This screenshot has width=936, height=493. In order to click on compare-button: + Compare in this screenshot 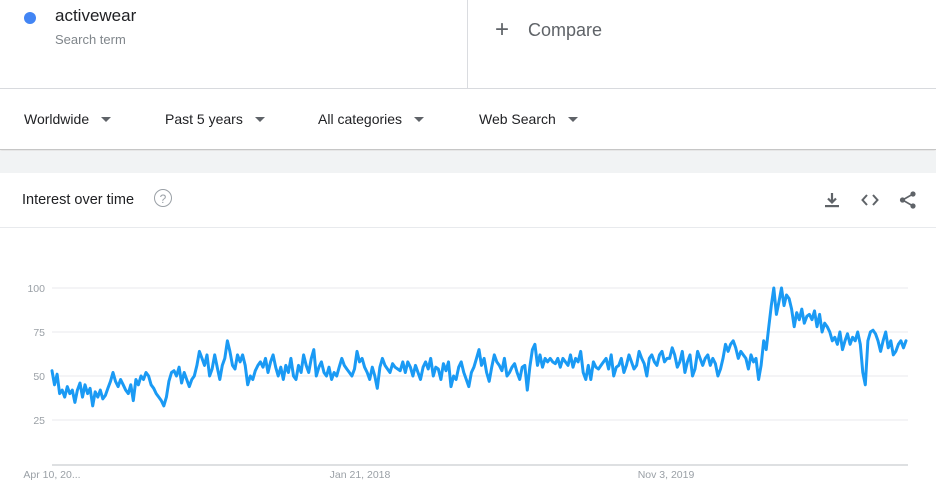, I will do `click(547, 30)`.